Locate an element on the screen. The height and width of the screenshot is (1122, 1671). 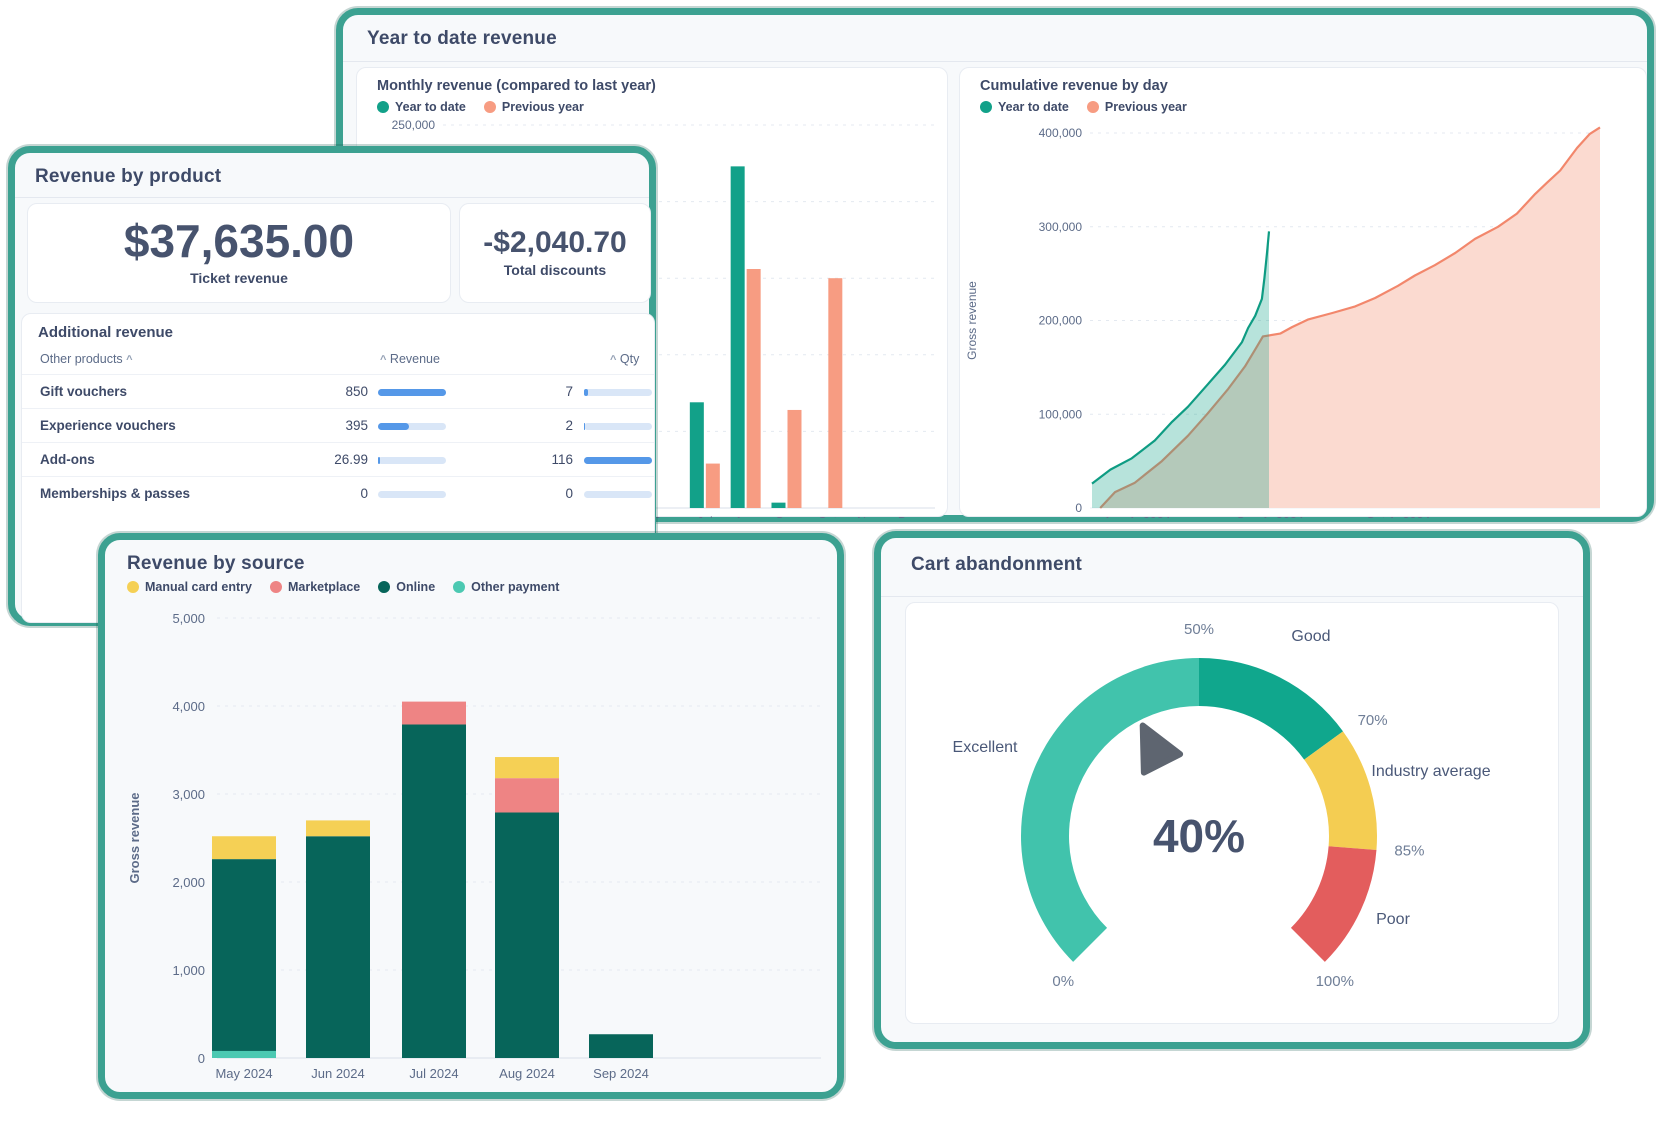
legend-item-marketplace: Marketplace is located at coordinates (314, 587).